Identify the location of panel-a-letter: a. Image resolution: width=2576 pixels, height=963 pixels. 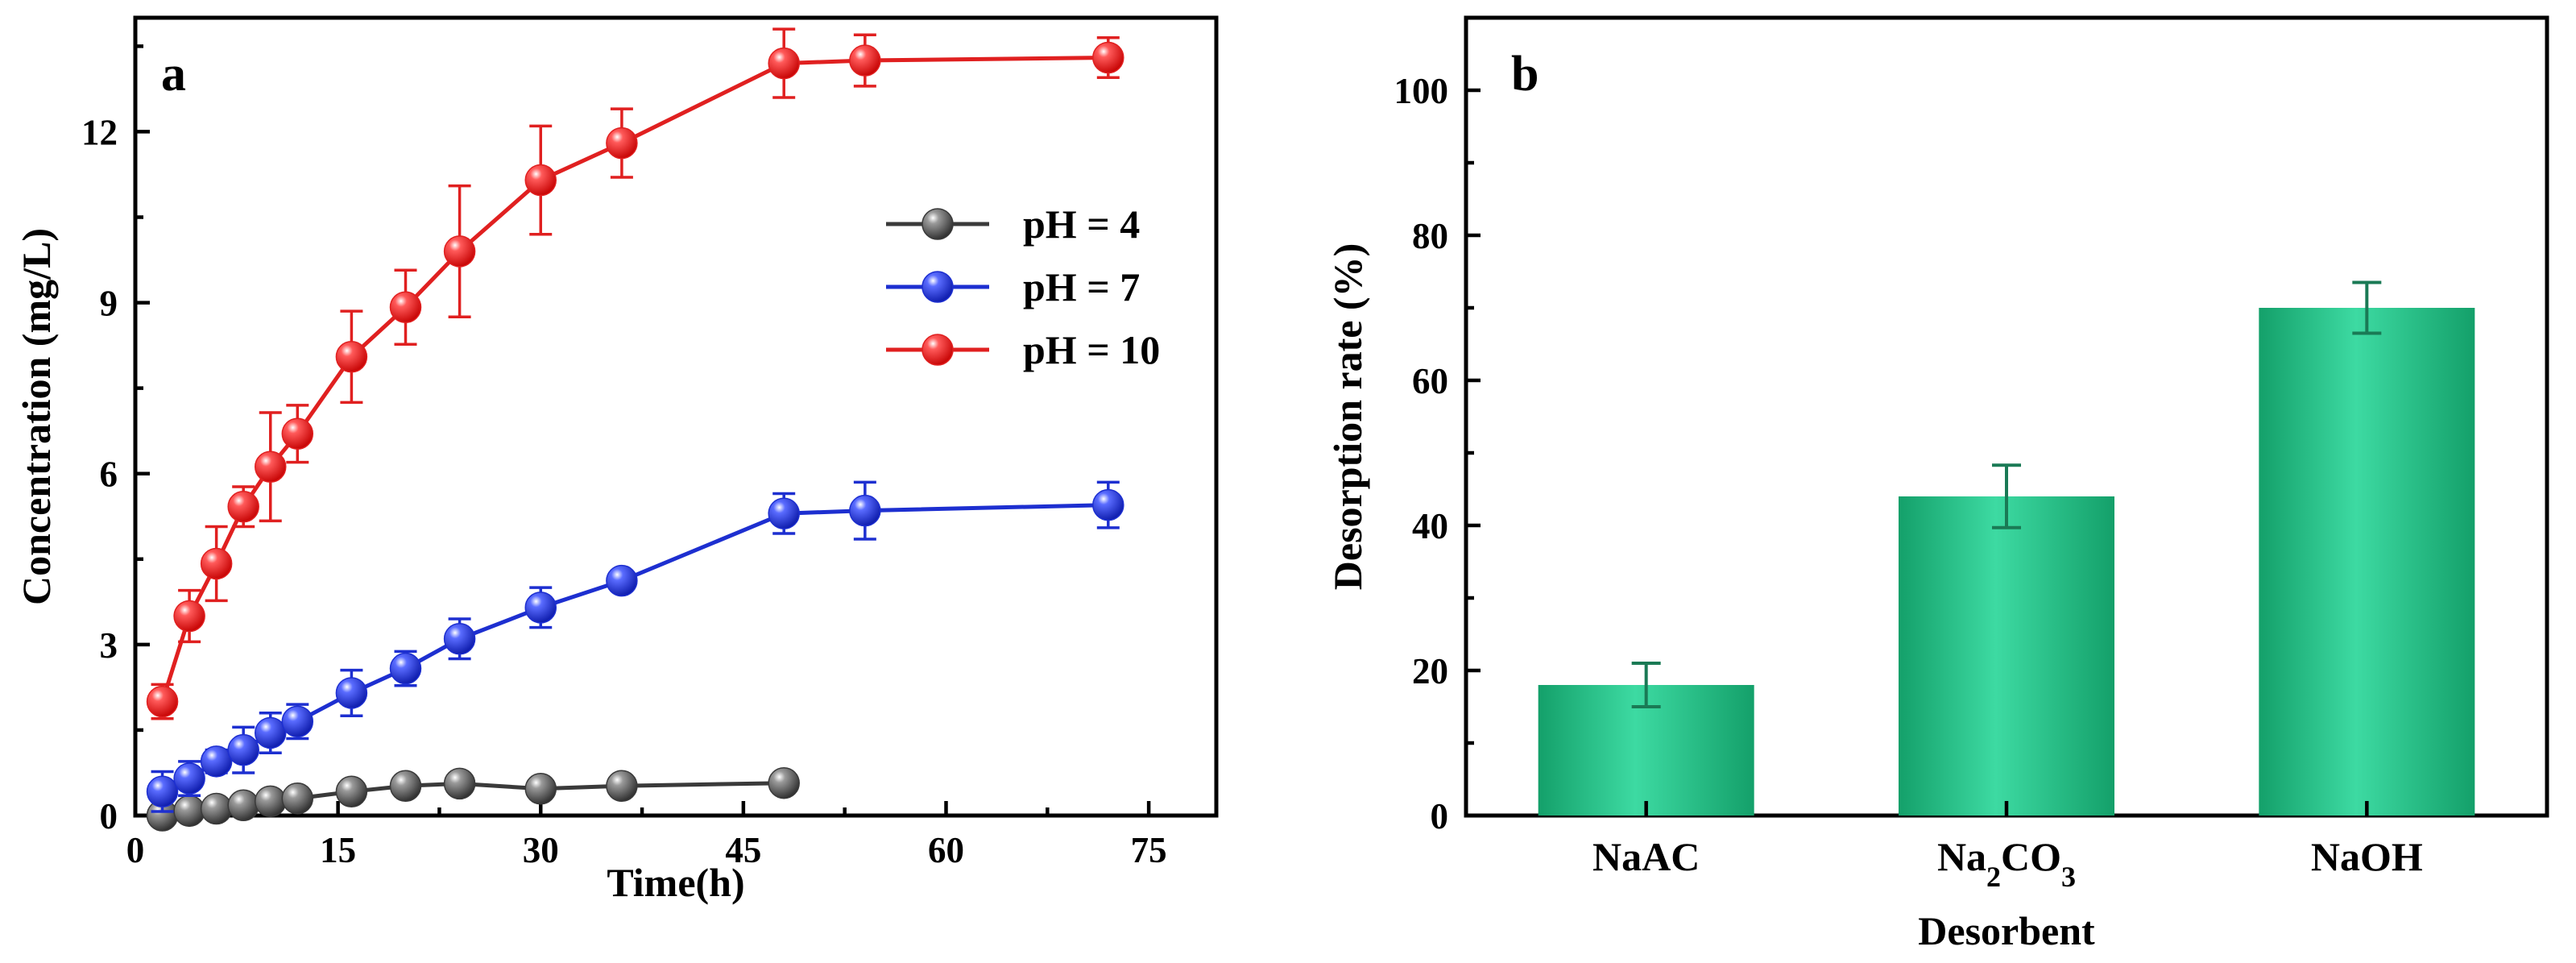
(173, 74).